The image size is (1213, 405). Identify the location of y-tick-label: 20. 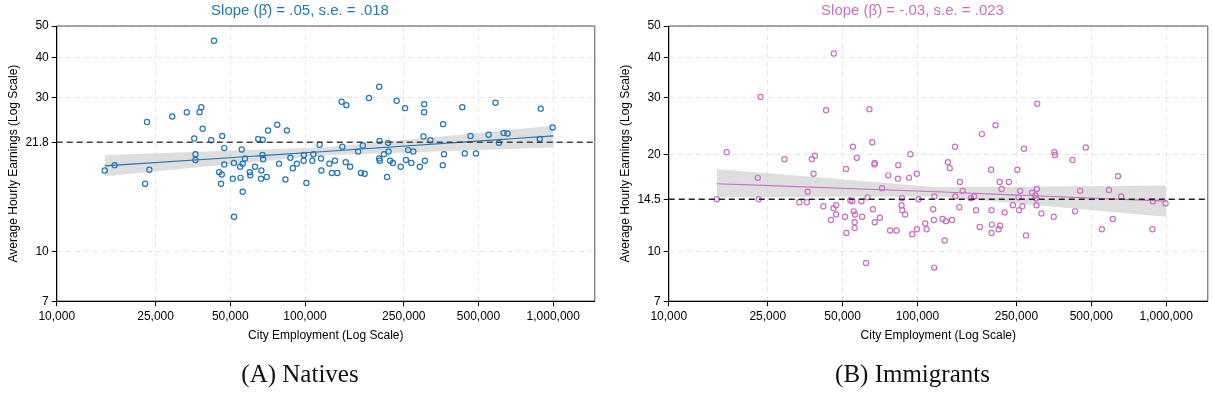
(654, 153).